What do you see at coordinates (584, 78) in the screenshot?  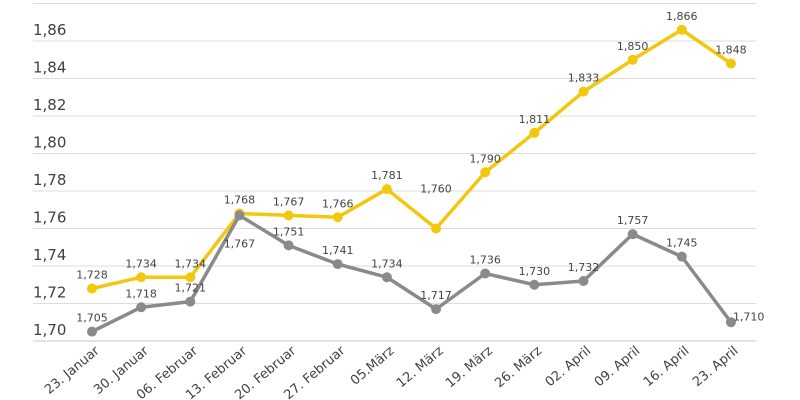 I see `data-label: 1,833` at bounding box center [584, 78].